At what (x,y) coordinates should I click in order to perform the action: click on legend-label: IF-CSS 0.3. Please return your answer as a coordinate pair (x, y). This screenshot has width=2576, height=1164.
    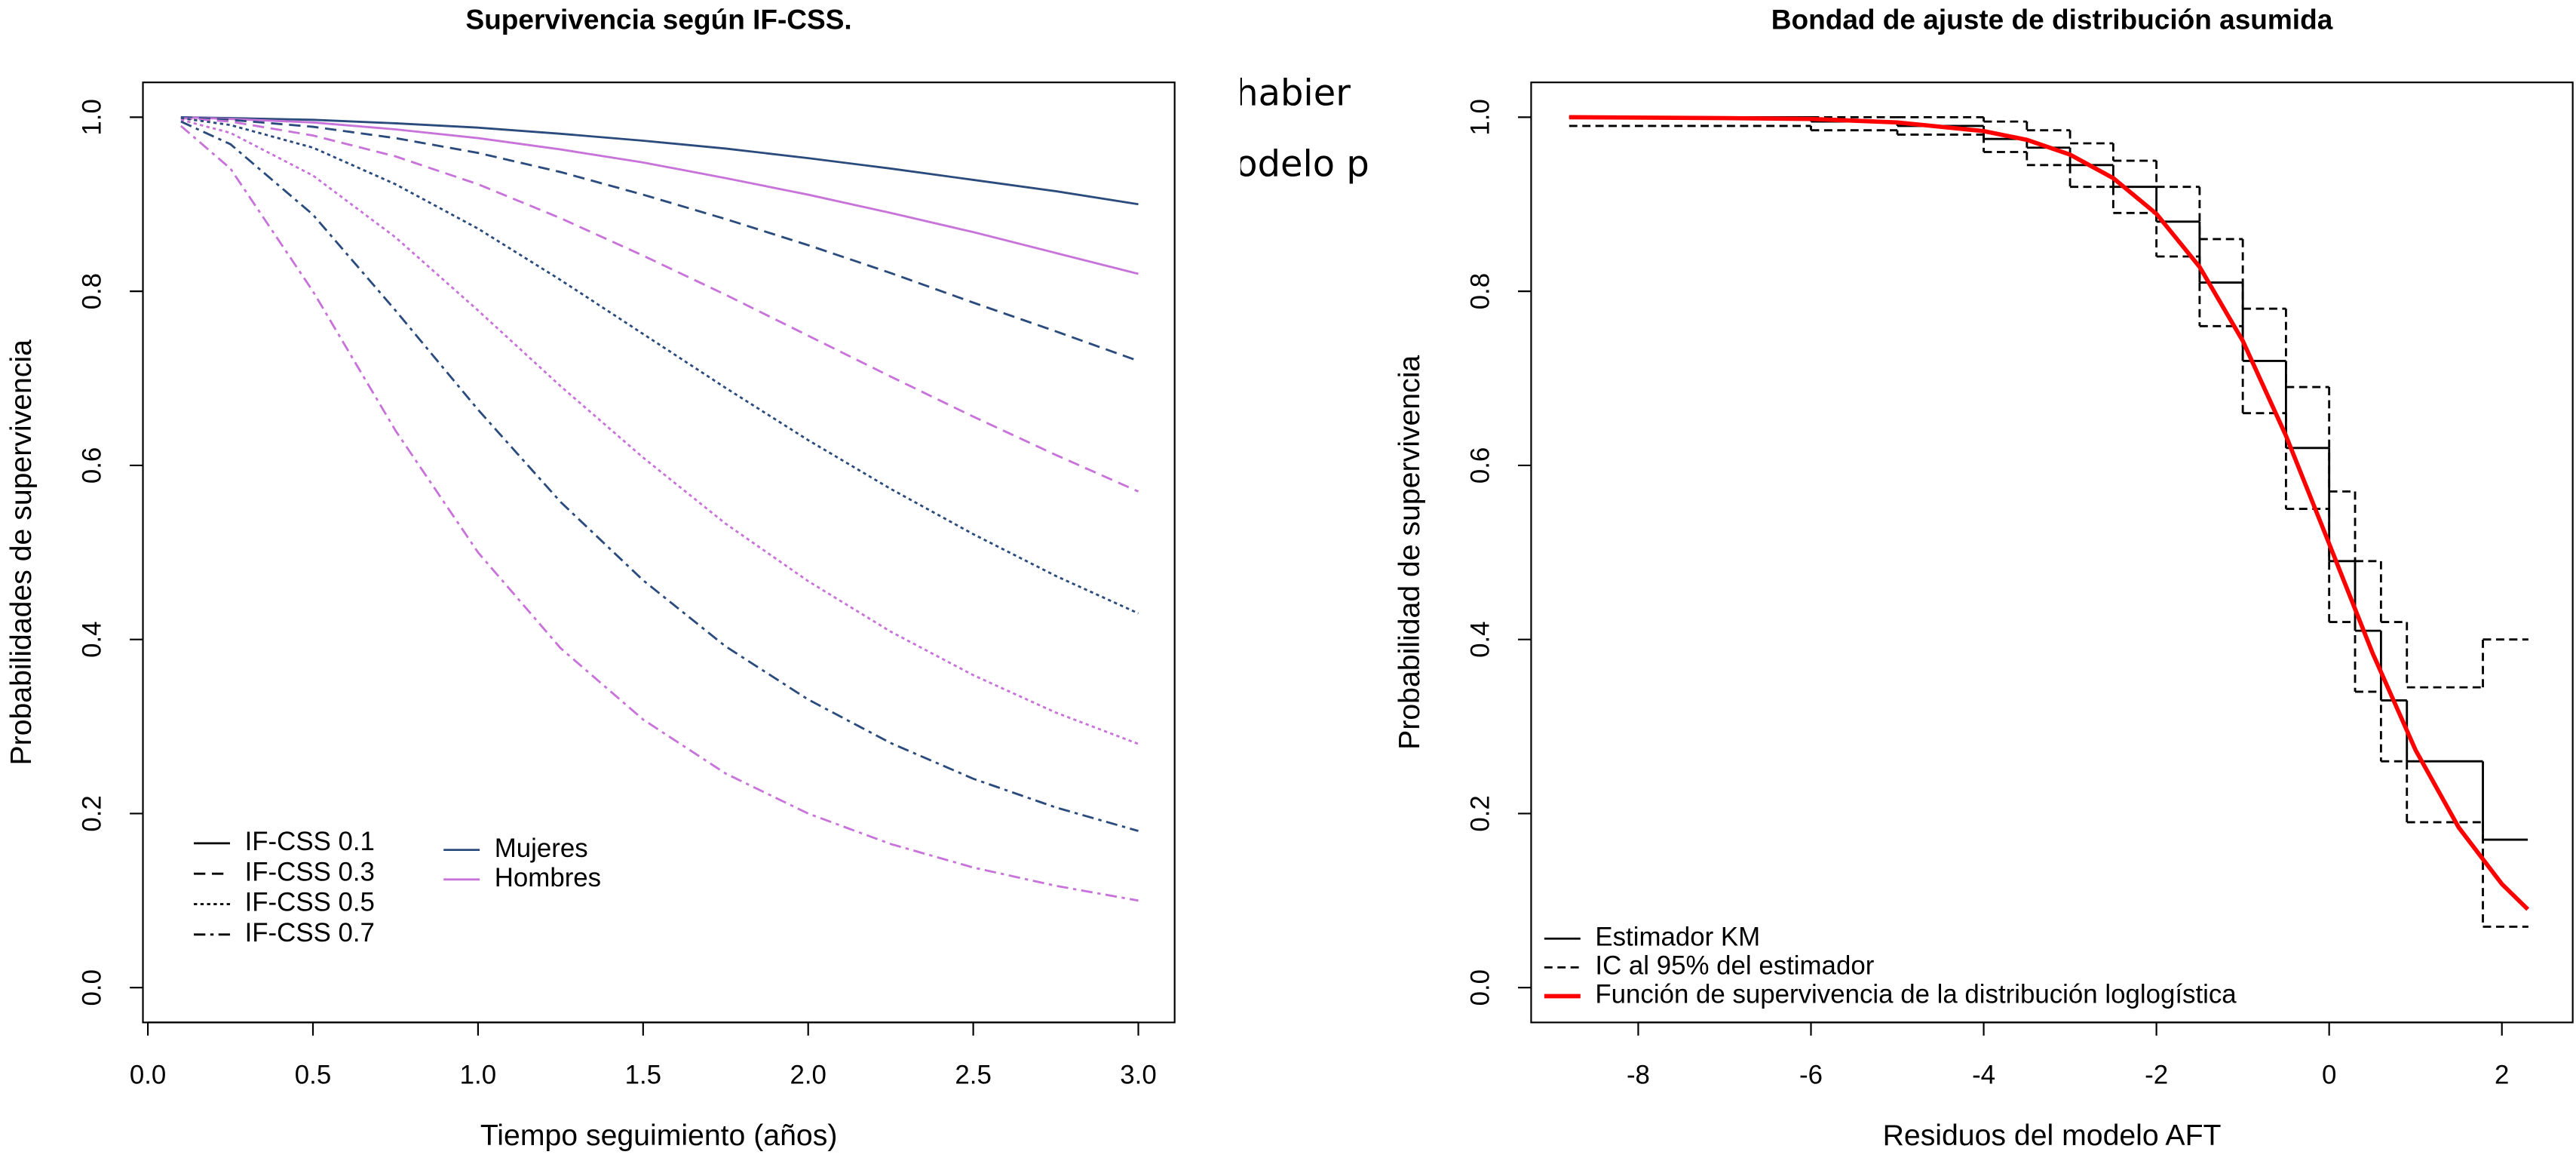
    Looking at the image, I should click on (310, 871).